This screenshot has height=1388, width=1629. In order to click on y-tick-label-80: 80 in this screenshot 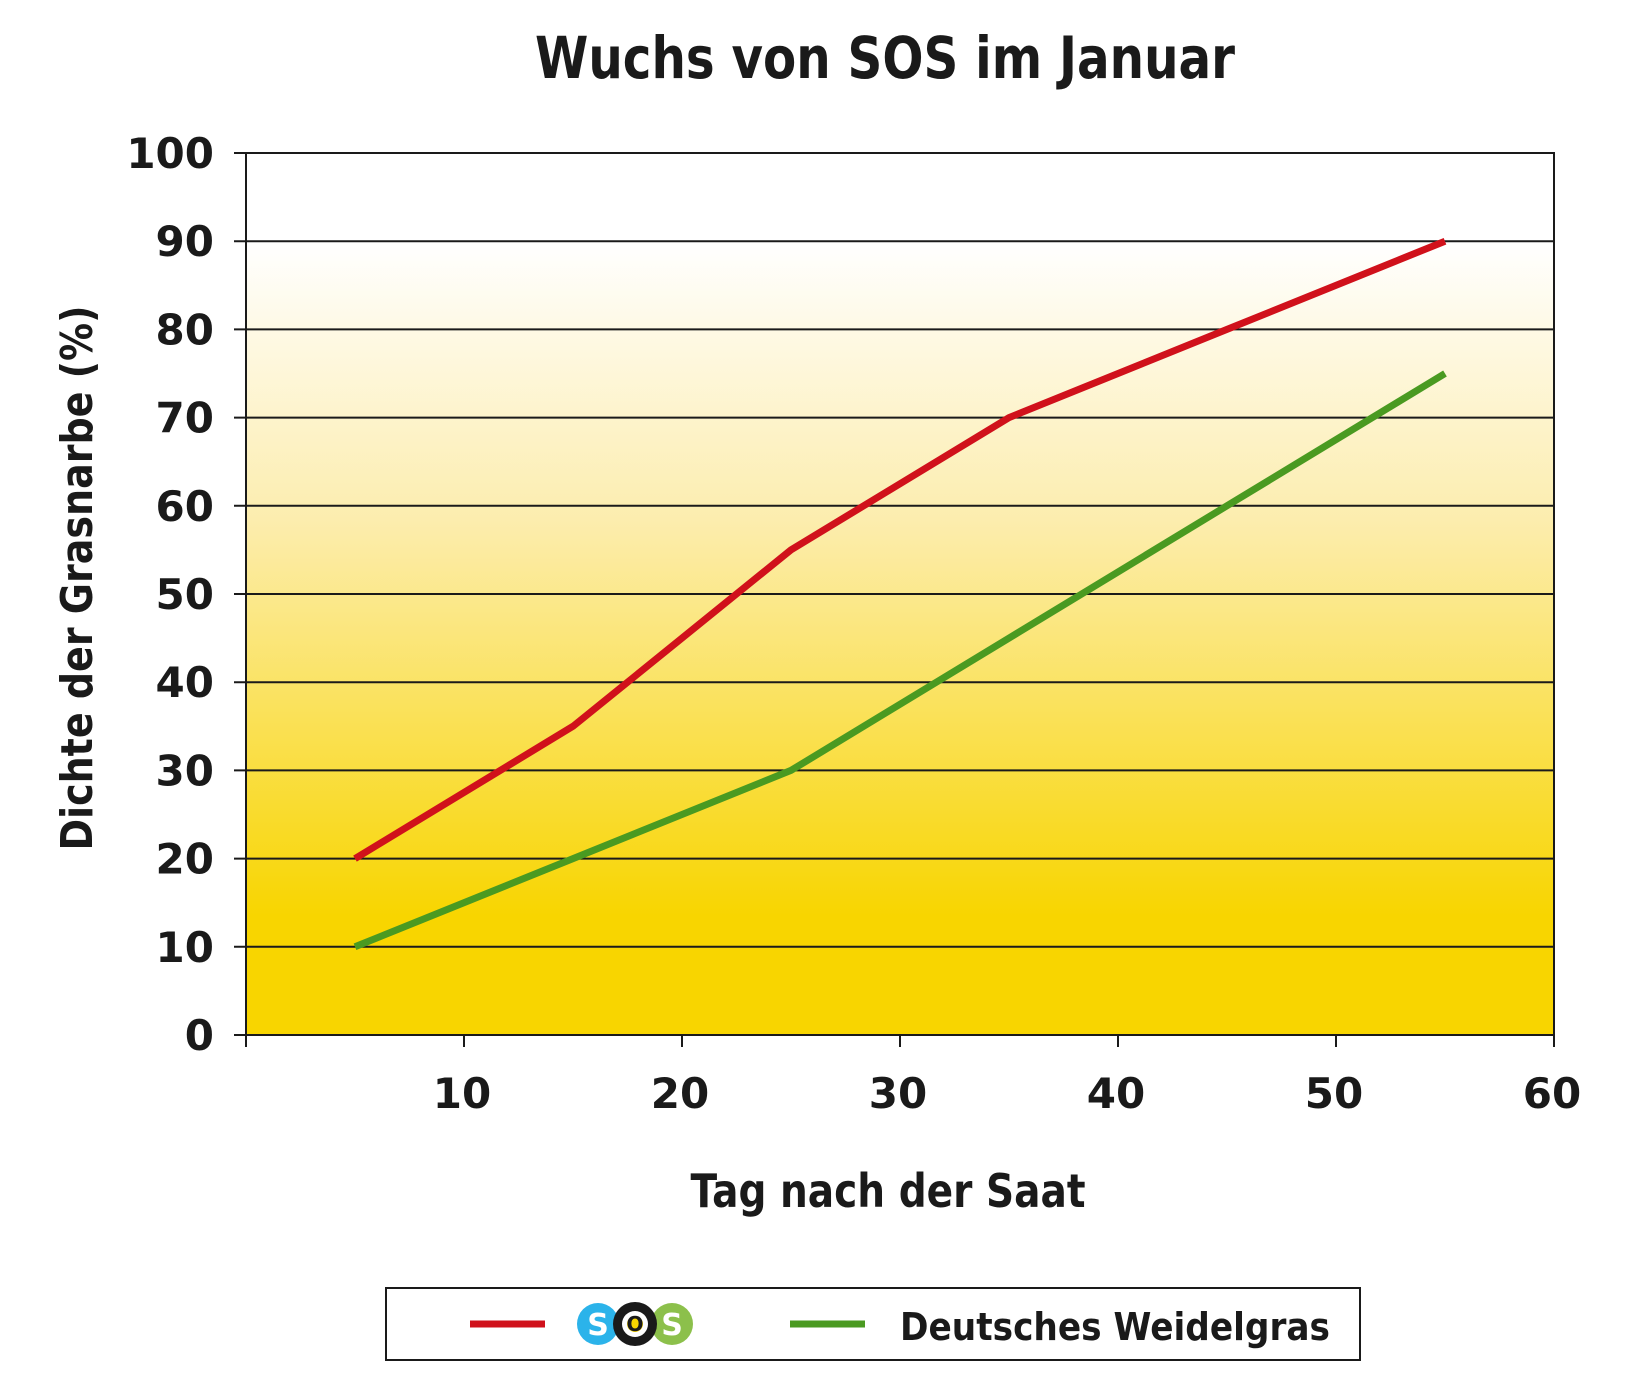, I will do `click(185, 329)`.